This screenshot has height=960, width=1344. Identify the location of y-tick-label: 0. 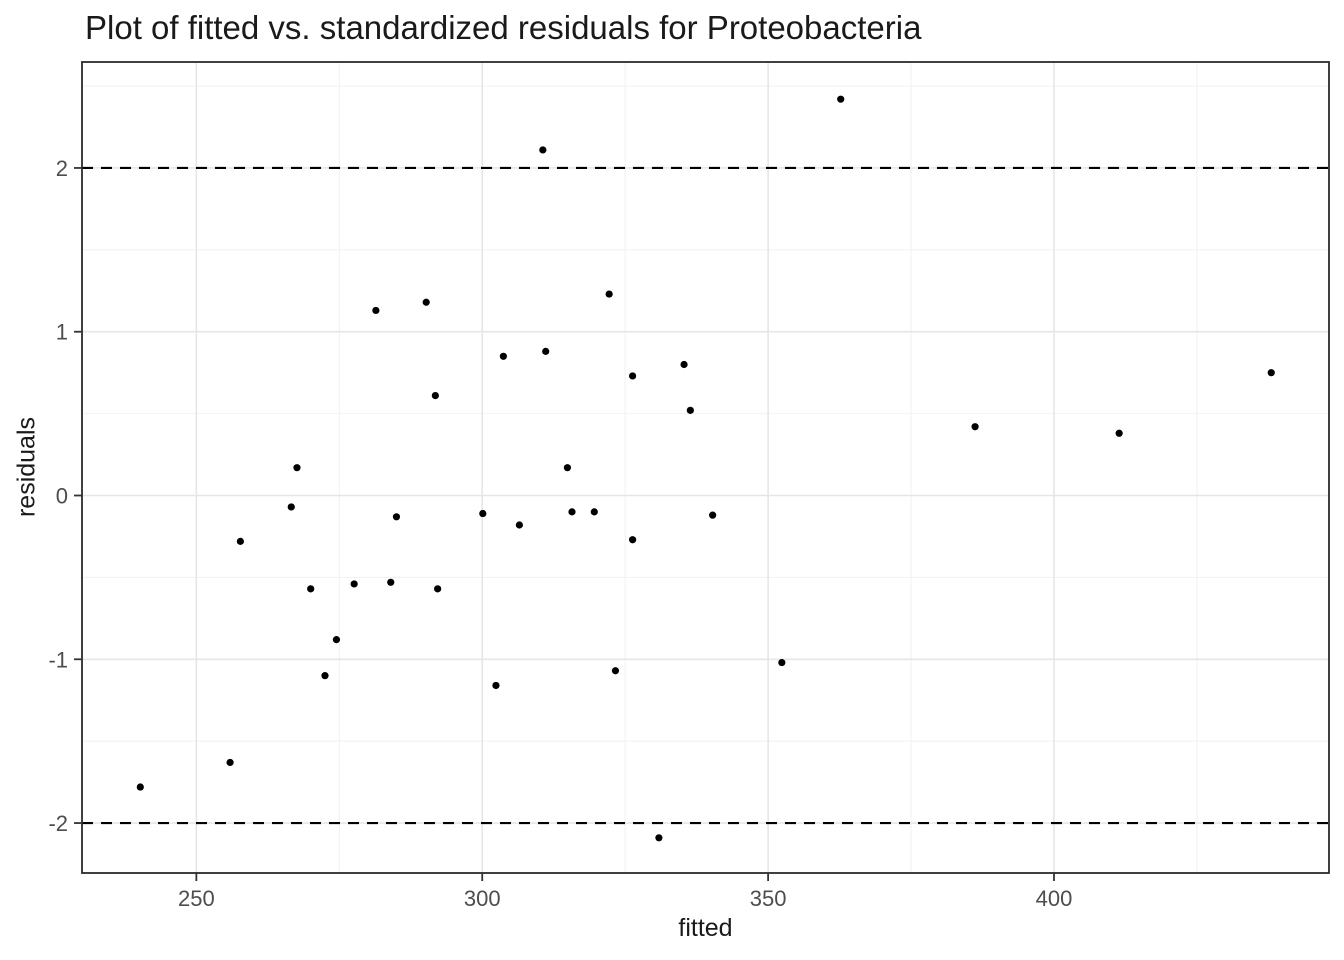
(62, 496).